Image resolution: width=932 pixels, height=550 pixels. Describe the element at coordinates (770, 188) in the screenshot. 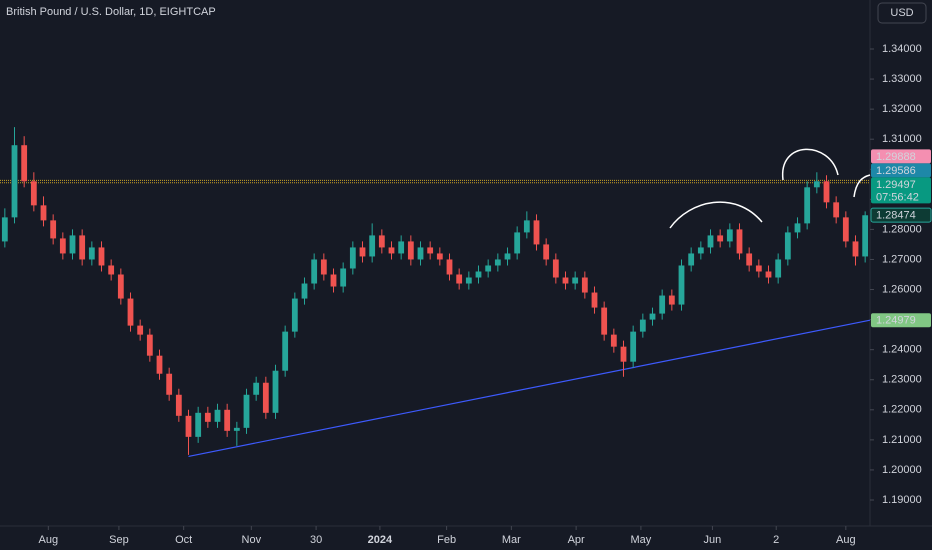

I see `drawings` at that location.